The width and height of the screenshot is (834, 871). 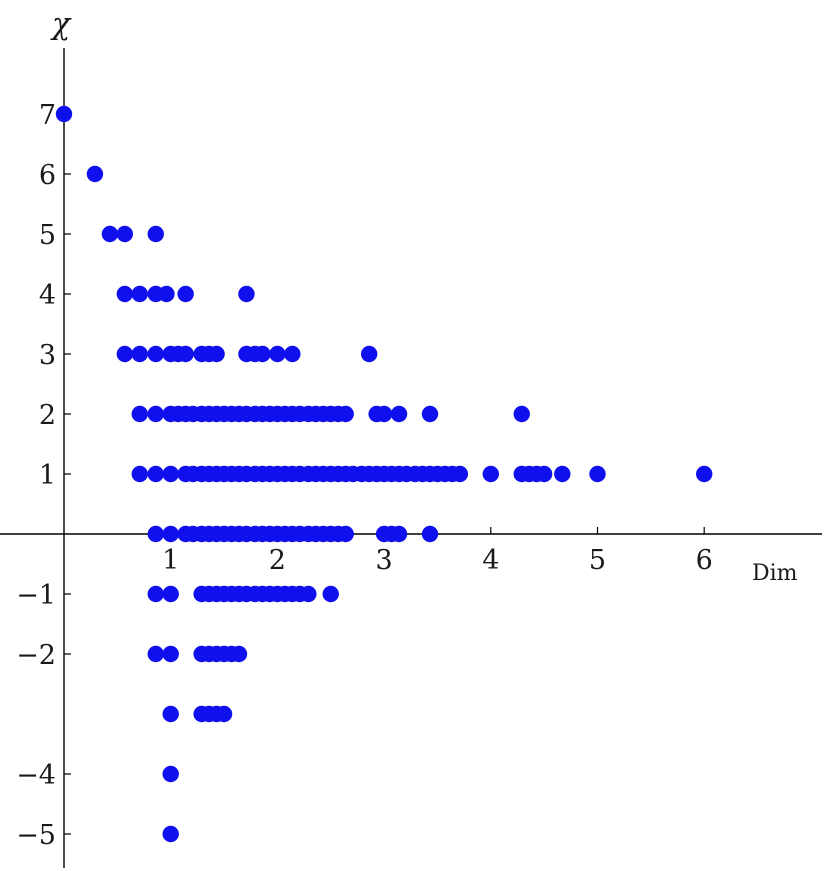 I want to click on y-tick-label: −5, so click(x=36, y=835).